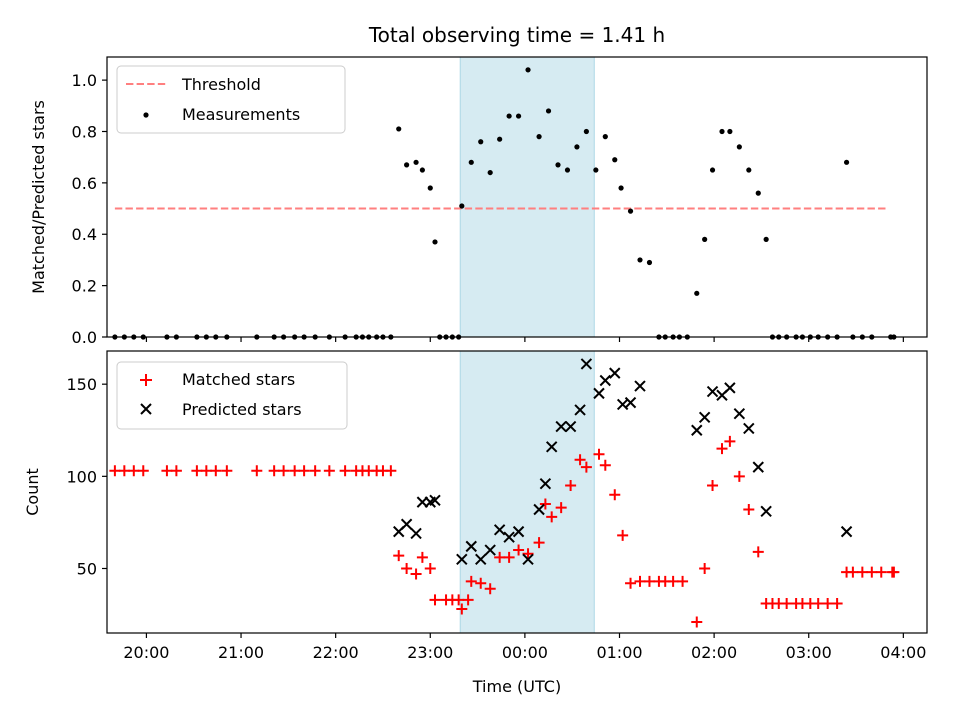 Image resolution: width=960 pixels, height=724 pixels. I want to click on bottom-legend: Matched stars Predicted stars, so click(232, 395).